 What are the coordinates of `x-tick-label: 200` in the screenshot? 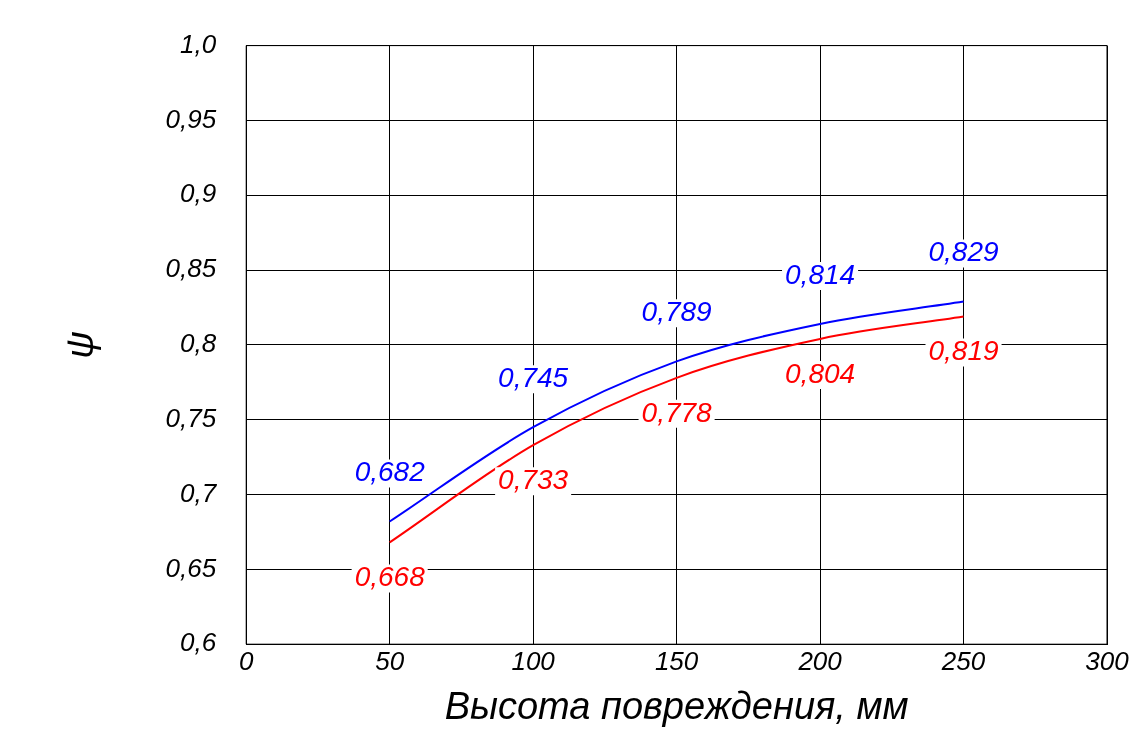 It's located at (820, 661).